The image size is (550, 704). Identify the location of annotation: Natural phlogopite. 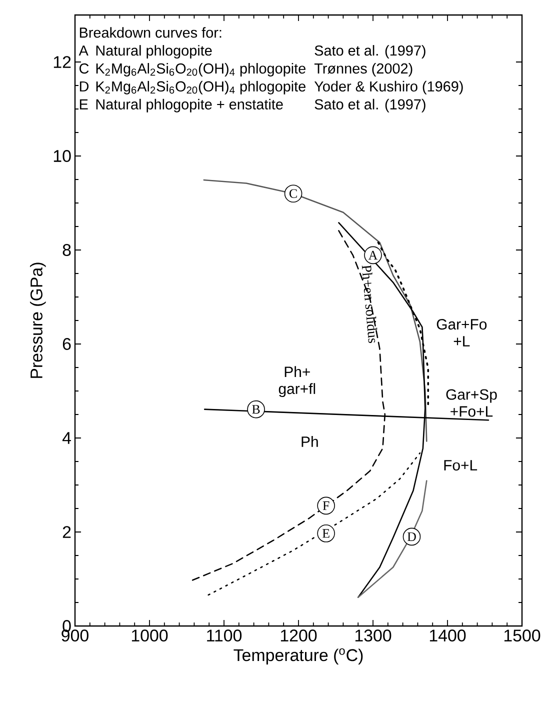
(154, 52).